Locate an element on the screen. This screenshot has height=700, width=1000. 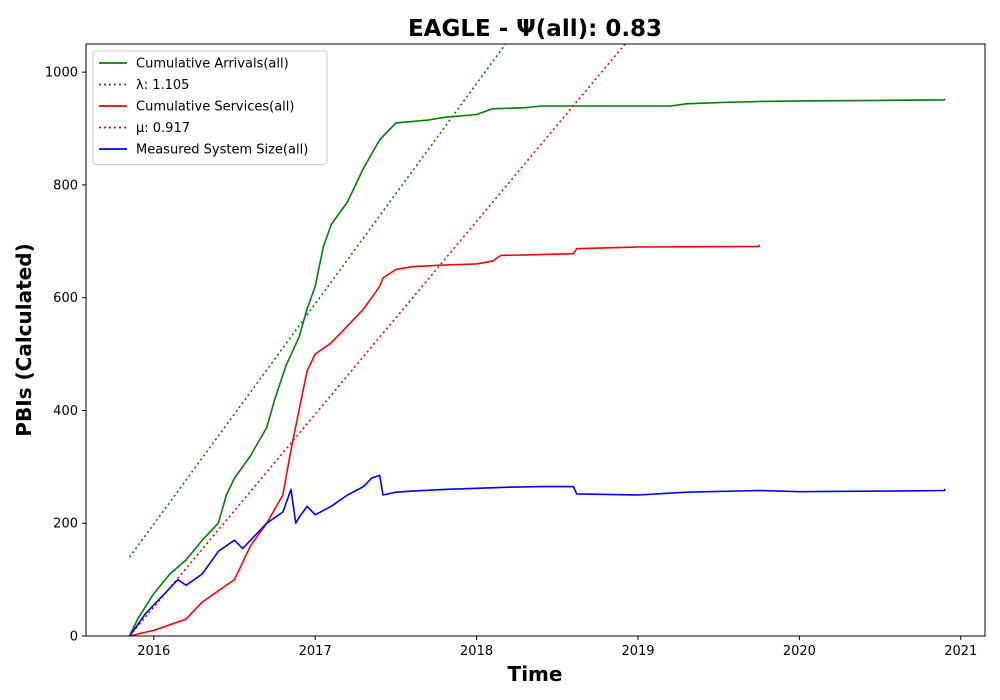
y-axis-label: PBIs (Calculated) is located at coordinates (24, 339).